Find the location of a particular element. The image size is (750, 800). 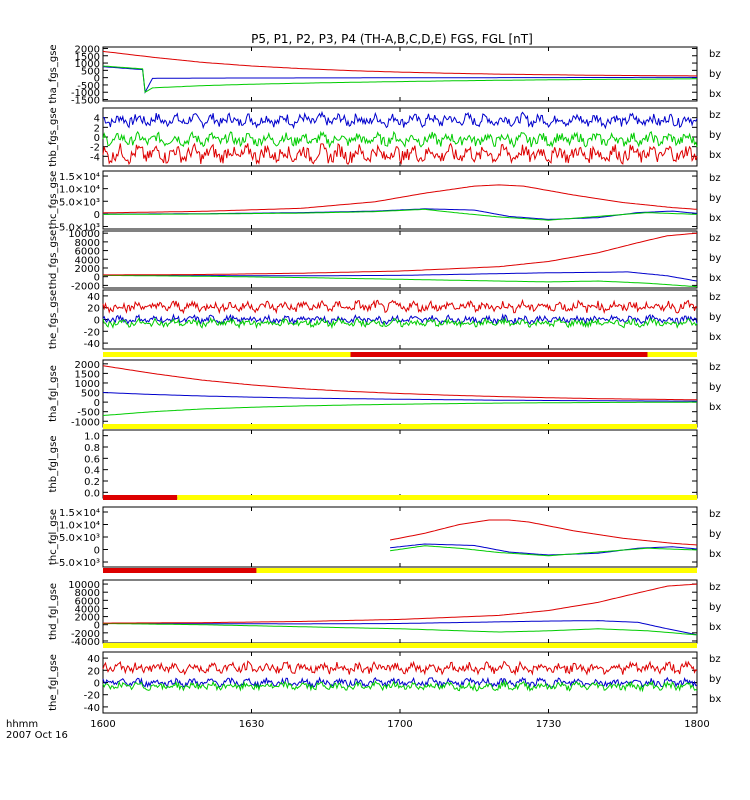

ytick-label: 0.4 is located at coordinates (92, 471).